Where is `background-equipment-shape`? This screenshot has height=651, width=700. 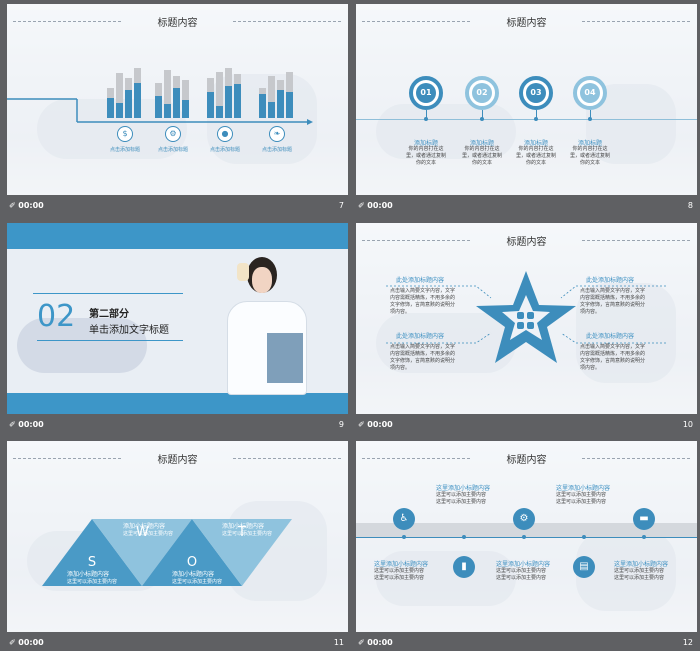 background-equipment-shape is located at coordinates (626, 333).